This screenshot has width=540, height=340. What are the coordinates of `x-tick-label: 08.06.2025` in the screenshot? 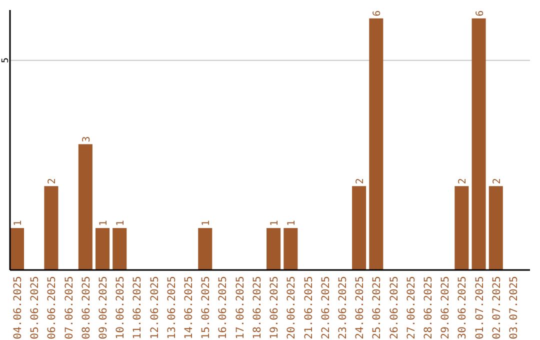 It's located at (86, 308).